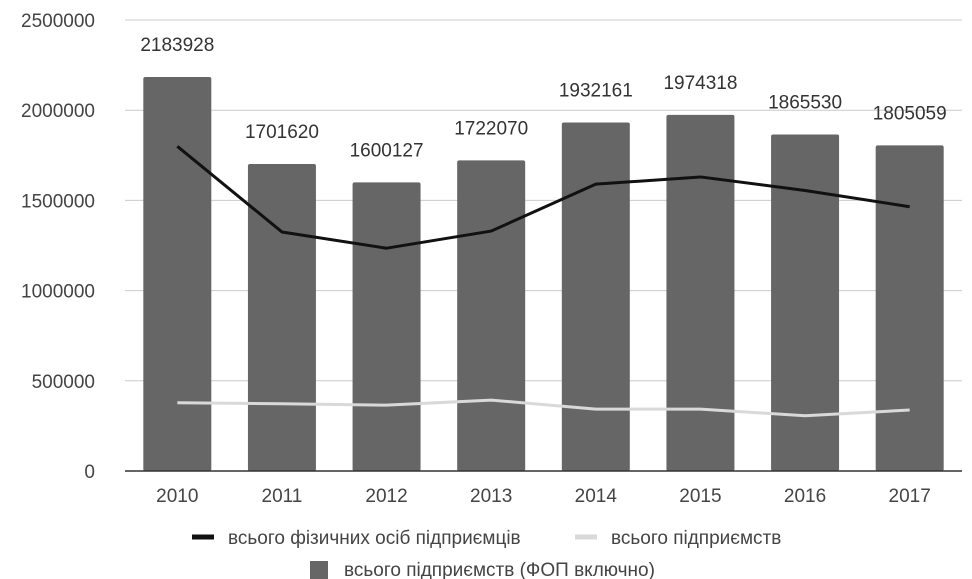  What do you see at coordinates (374, 538) in the screenshot?
I see `legend-label: всього фізичних осіб підприємців` at bounding box center [374, 538].